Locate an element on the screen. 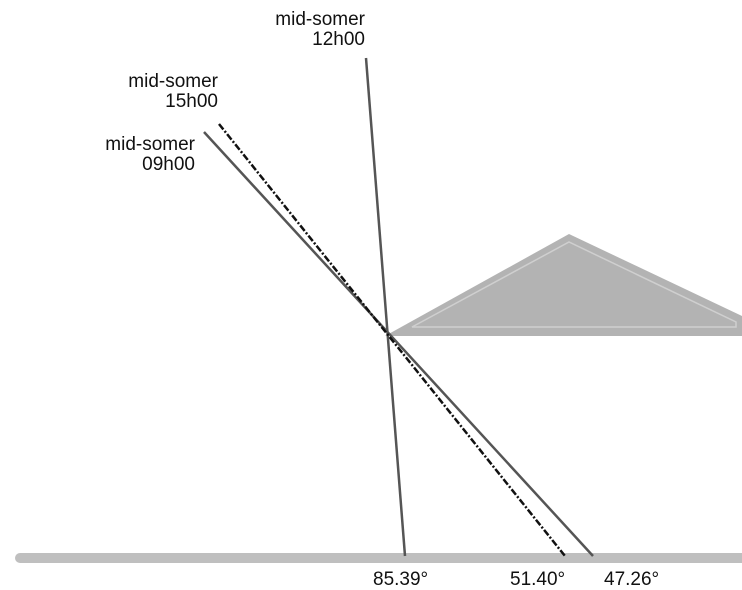 Image resolution: width=742 pixels, height=590 pixels. sun-ray-label-09h00: mid-somer 09h00 is located at coordinates (135, 155).